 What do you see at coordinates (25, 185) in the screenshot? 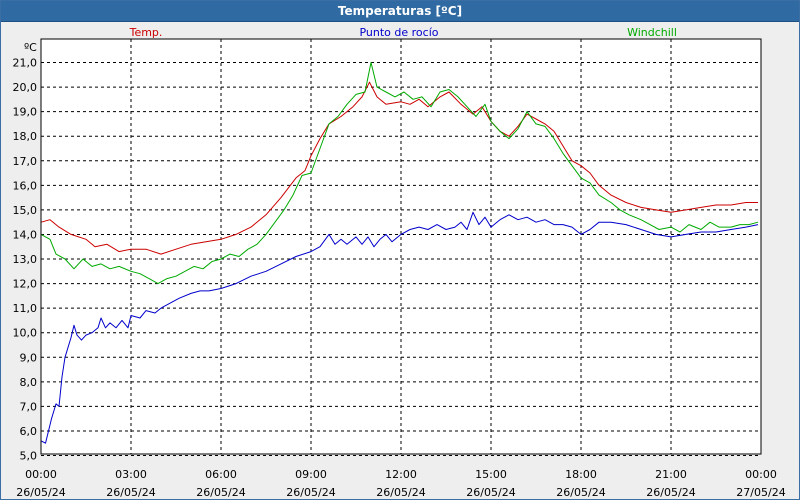
I see `y-tick-label: 16,0` at bounding box center [25, 185].